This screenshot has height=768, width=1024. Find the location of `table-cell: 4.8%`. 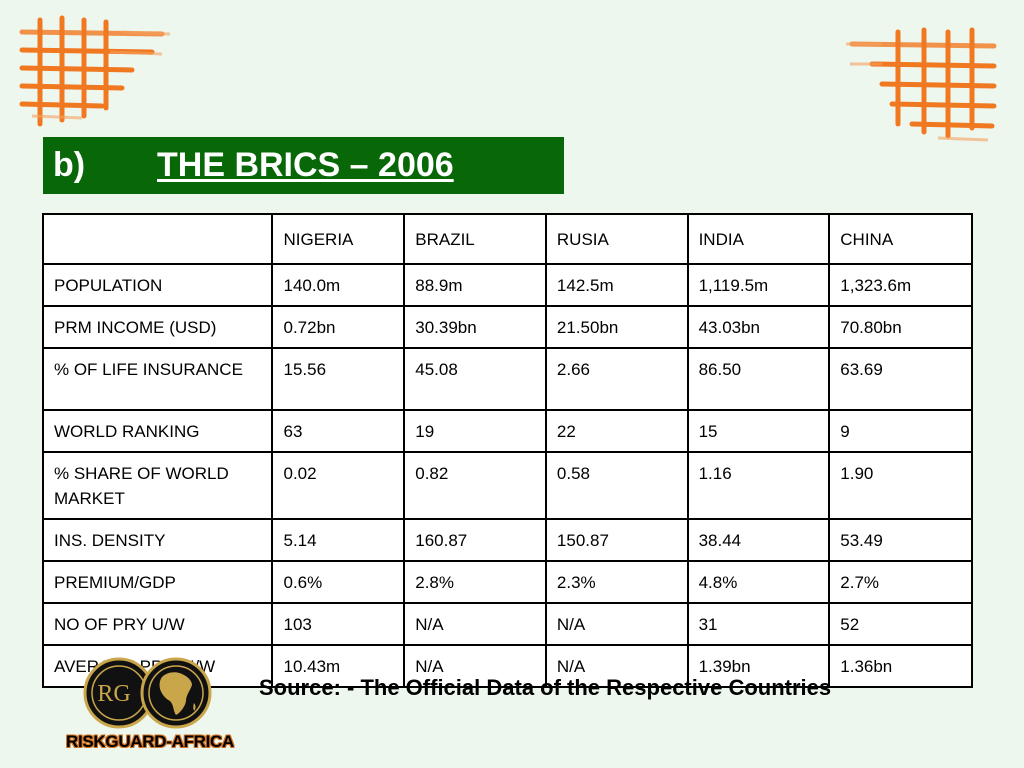

table-cell: 4.8% is located at coordinates (758, 582).